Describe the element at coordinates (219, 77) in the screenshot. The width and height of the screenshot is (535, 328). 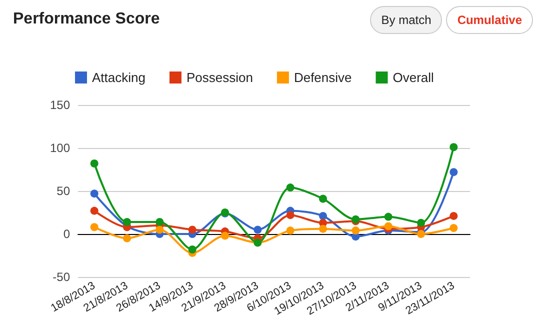
I see `legend-label: Possession` at that location.